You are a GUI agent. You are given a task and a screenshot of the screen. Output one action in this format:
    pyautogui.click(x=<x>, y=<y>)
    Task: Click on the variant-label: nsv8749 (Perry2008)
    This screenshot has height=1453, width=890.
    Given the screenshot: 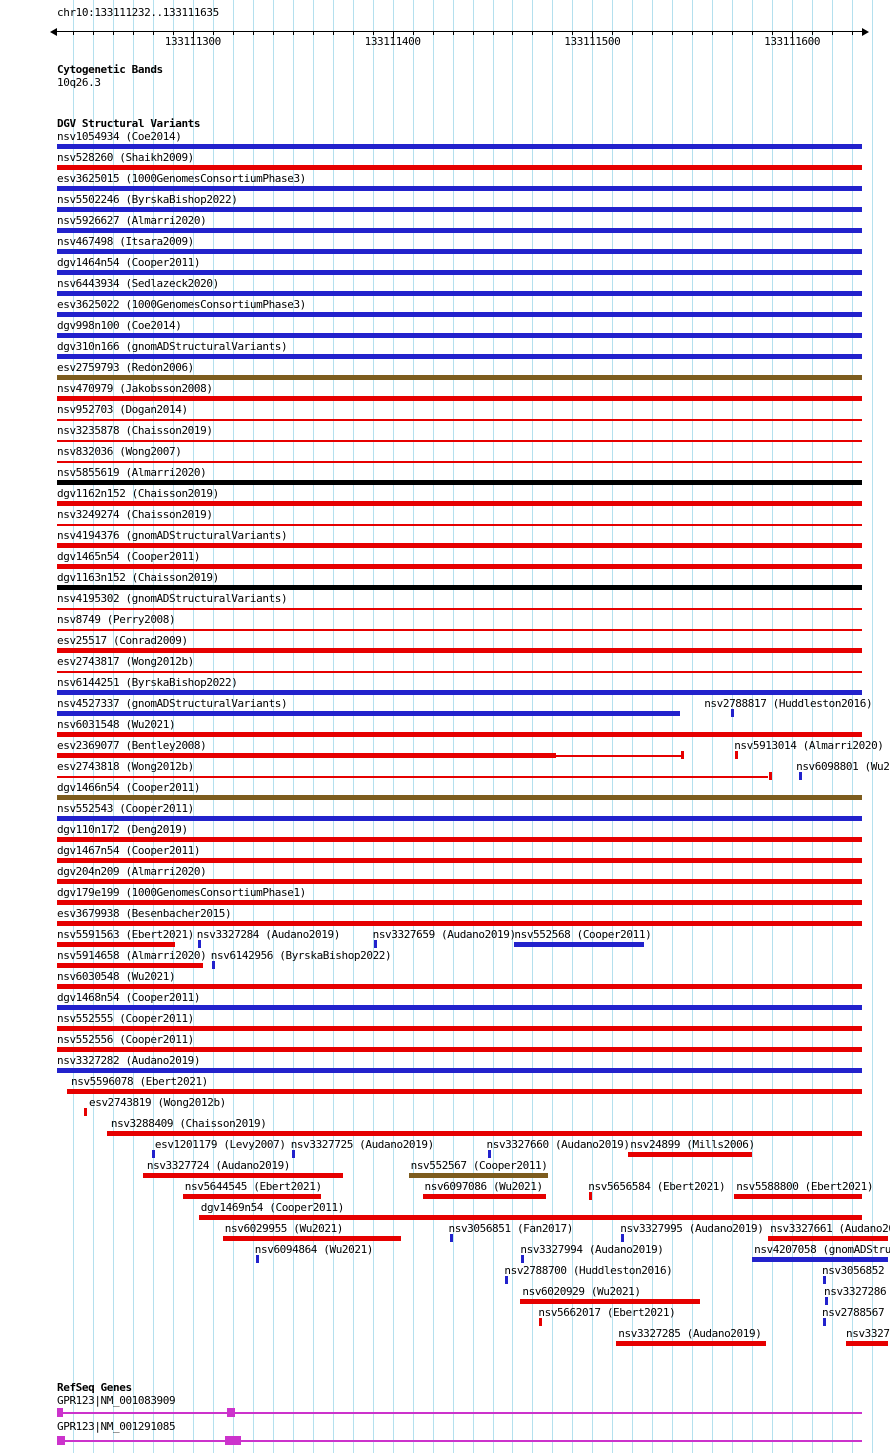 What is the action you would take?
    pyautogui.click(x=116, y=619)
    